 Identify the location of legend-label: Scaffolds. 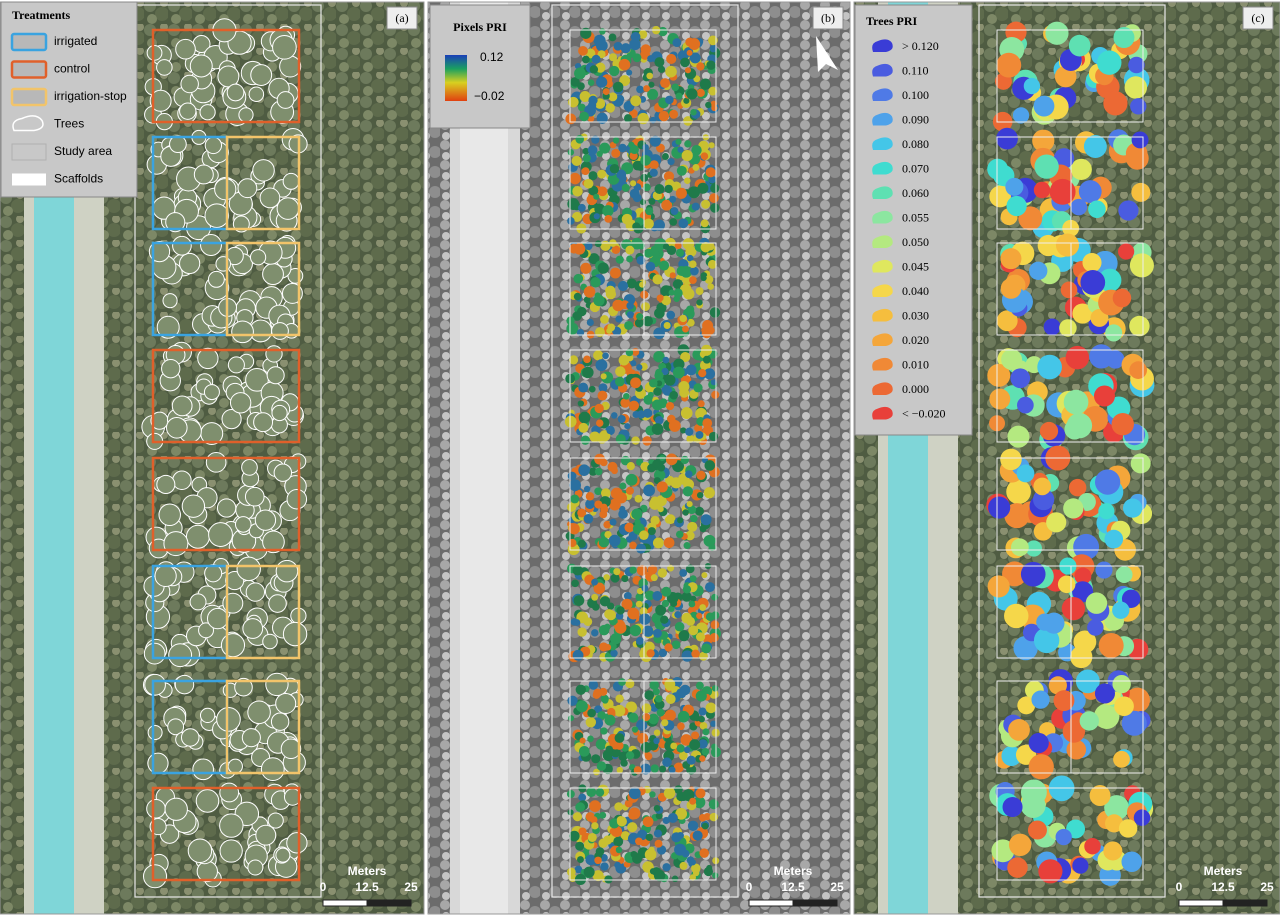
(78, 179).